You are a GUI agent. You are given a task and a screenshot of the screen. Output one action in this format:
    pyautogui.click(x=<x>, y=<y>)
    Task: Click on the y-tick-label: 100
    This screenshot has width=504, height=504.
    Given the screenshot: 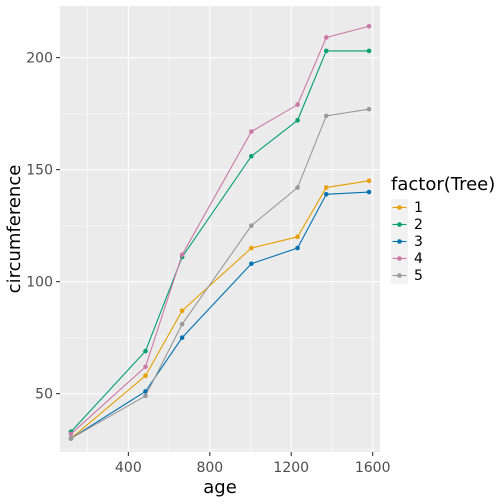 What is the action you would take?
    pyautogui.click(x=39, y=283)
    